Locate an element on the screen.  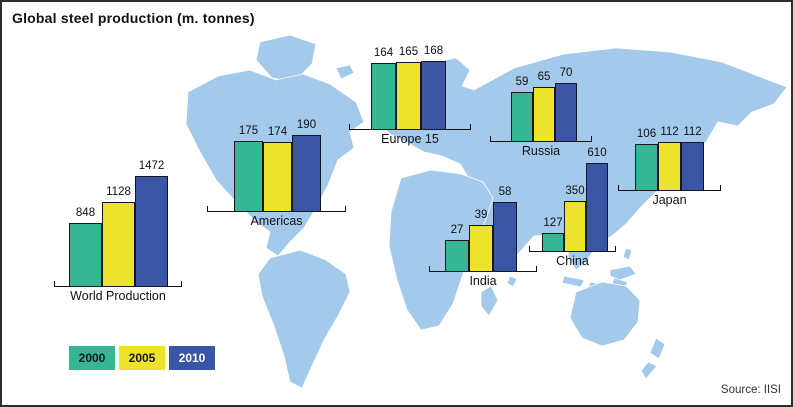
value-label-china-2010: 610 is located at coordinates (597, 153).